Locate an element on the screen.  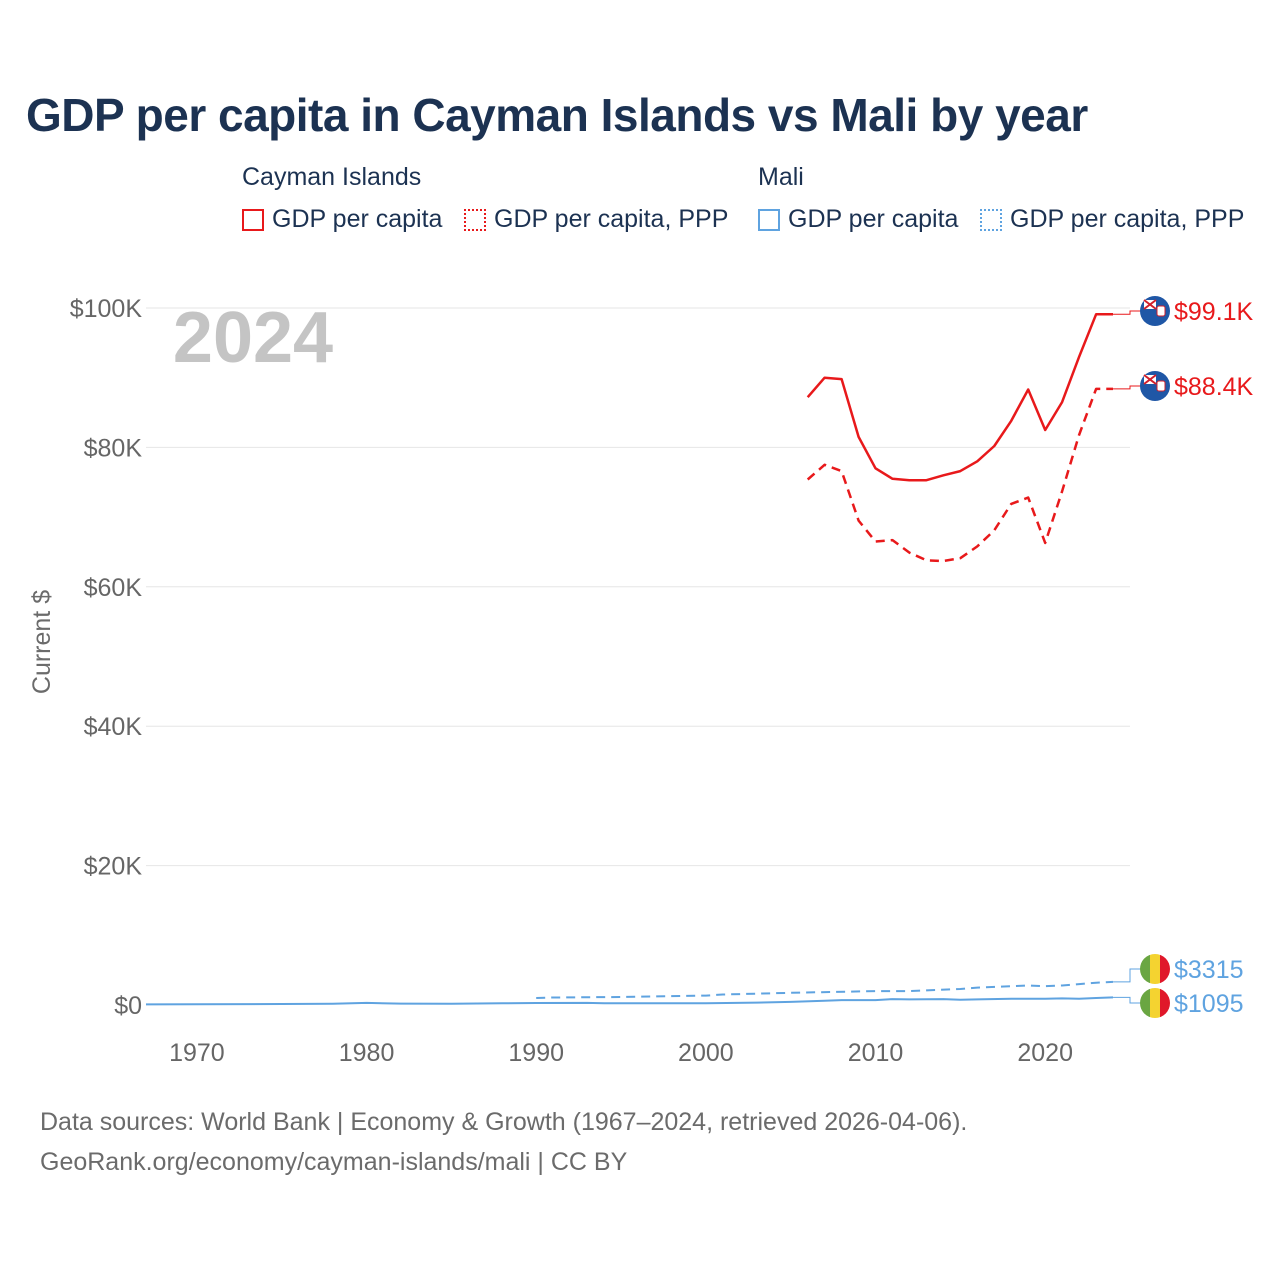
x-tick-label: 2010 is located at coordinates (876, 1053).